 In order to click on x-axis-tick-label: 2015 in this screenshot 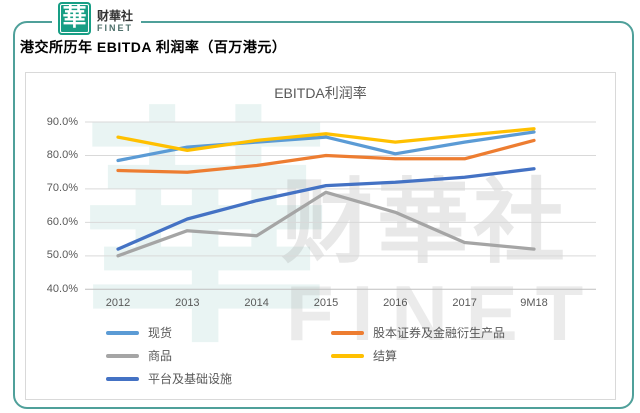, I will do `click(326, 303)`.